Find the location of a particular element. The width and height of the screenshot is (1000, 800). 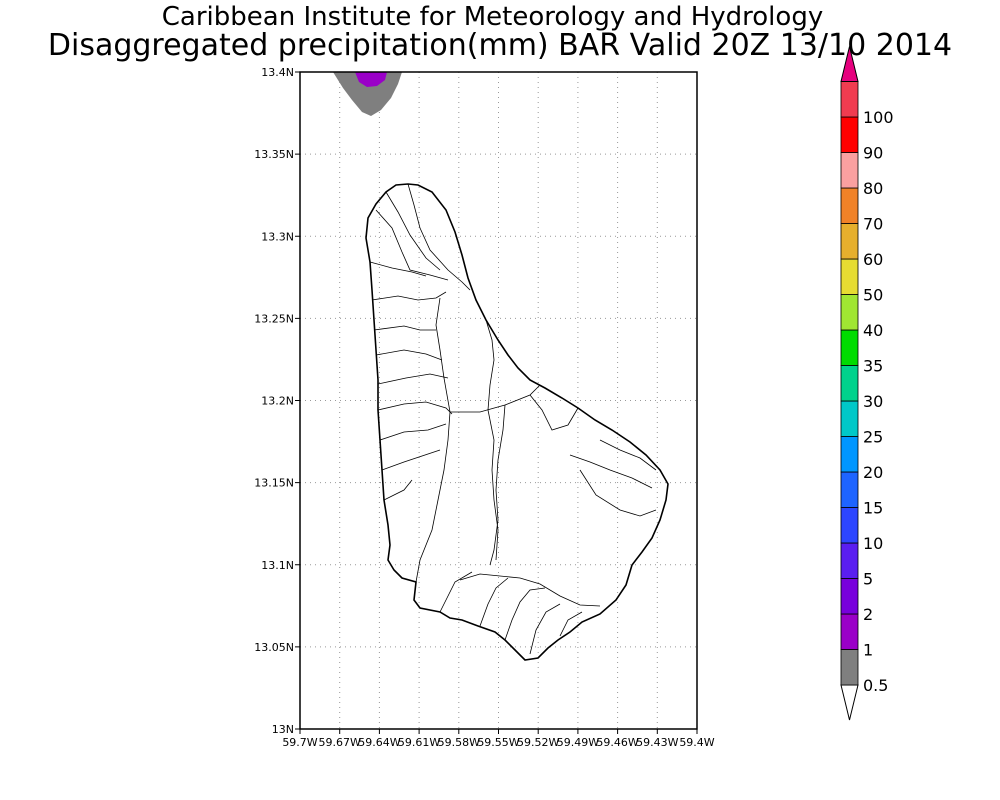

colorbar-level-label: 35 is located at coordinates (873, 366).